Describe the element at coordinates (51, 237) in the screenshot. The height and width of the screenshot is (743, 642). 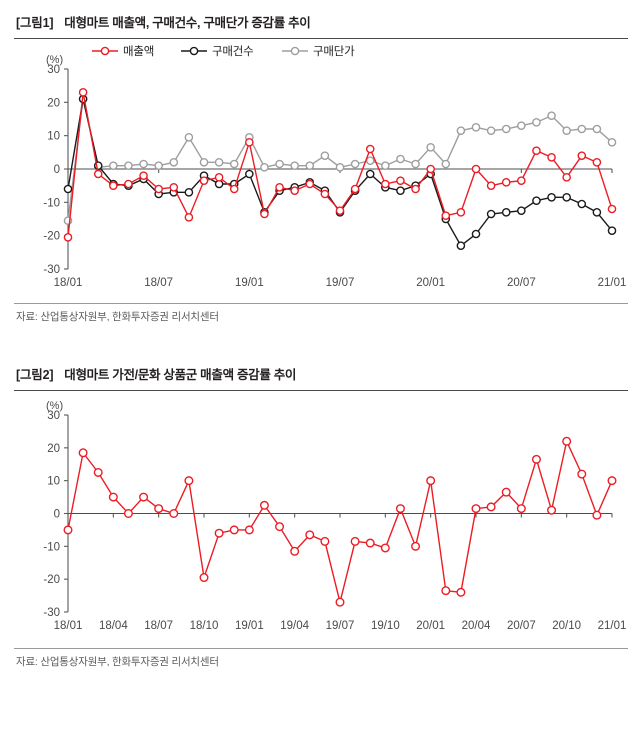
I see `y-tick-label: -20` at that location.